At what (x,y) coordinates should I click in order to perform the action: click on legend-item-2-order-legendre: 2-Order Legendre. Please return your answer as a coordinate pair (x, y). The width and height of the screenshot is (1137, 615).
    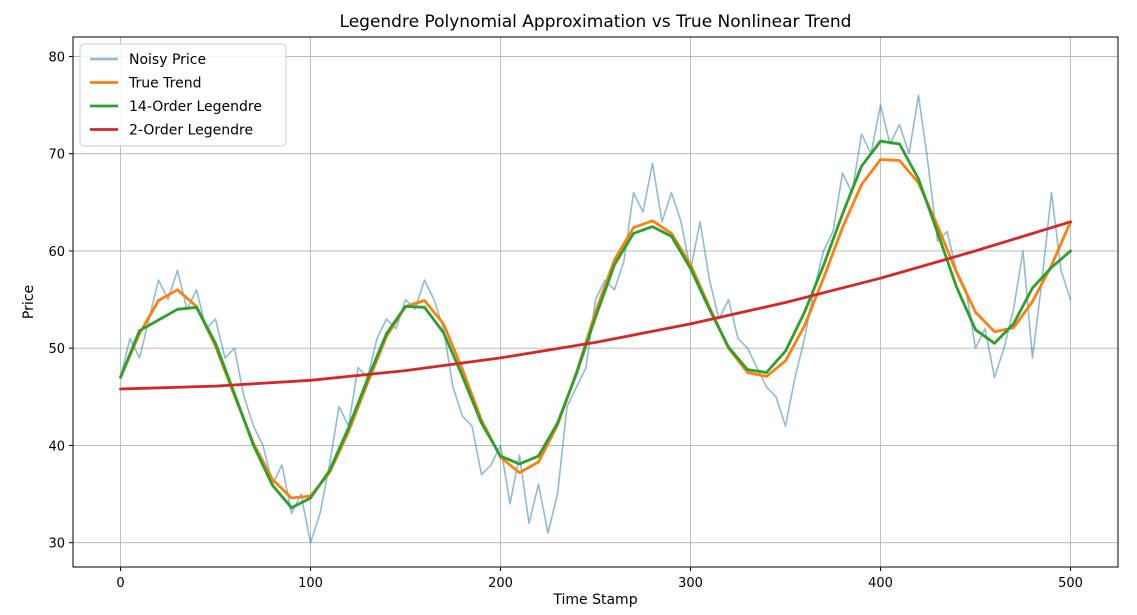
    Looking at the image, I should click on (171, 131).